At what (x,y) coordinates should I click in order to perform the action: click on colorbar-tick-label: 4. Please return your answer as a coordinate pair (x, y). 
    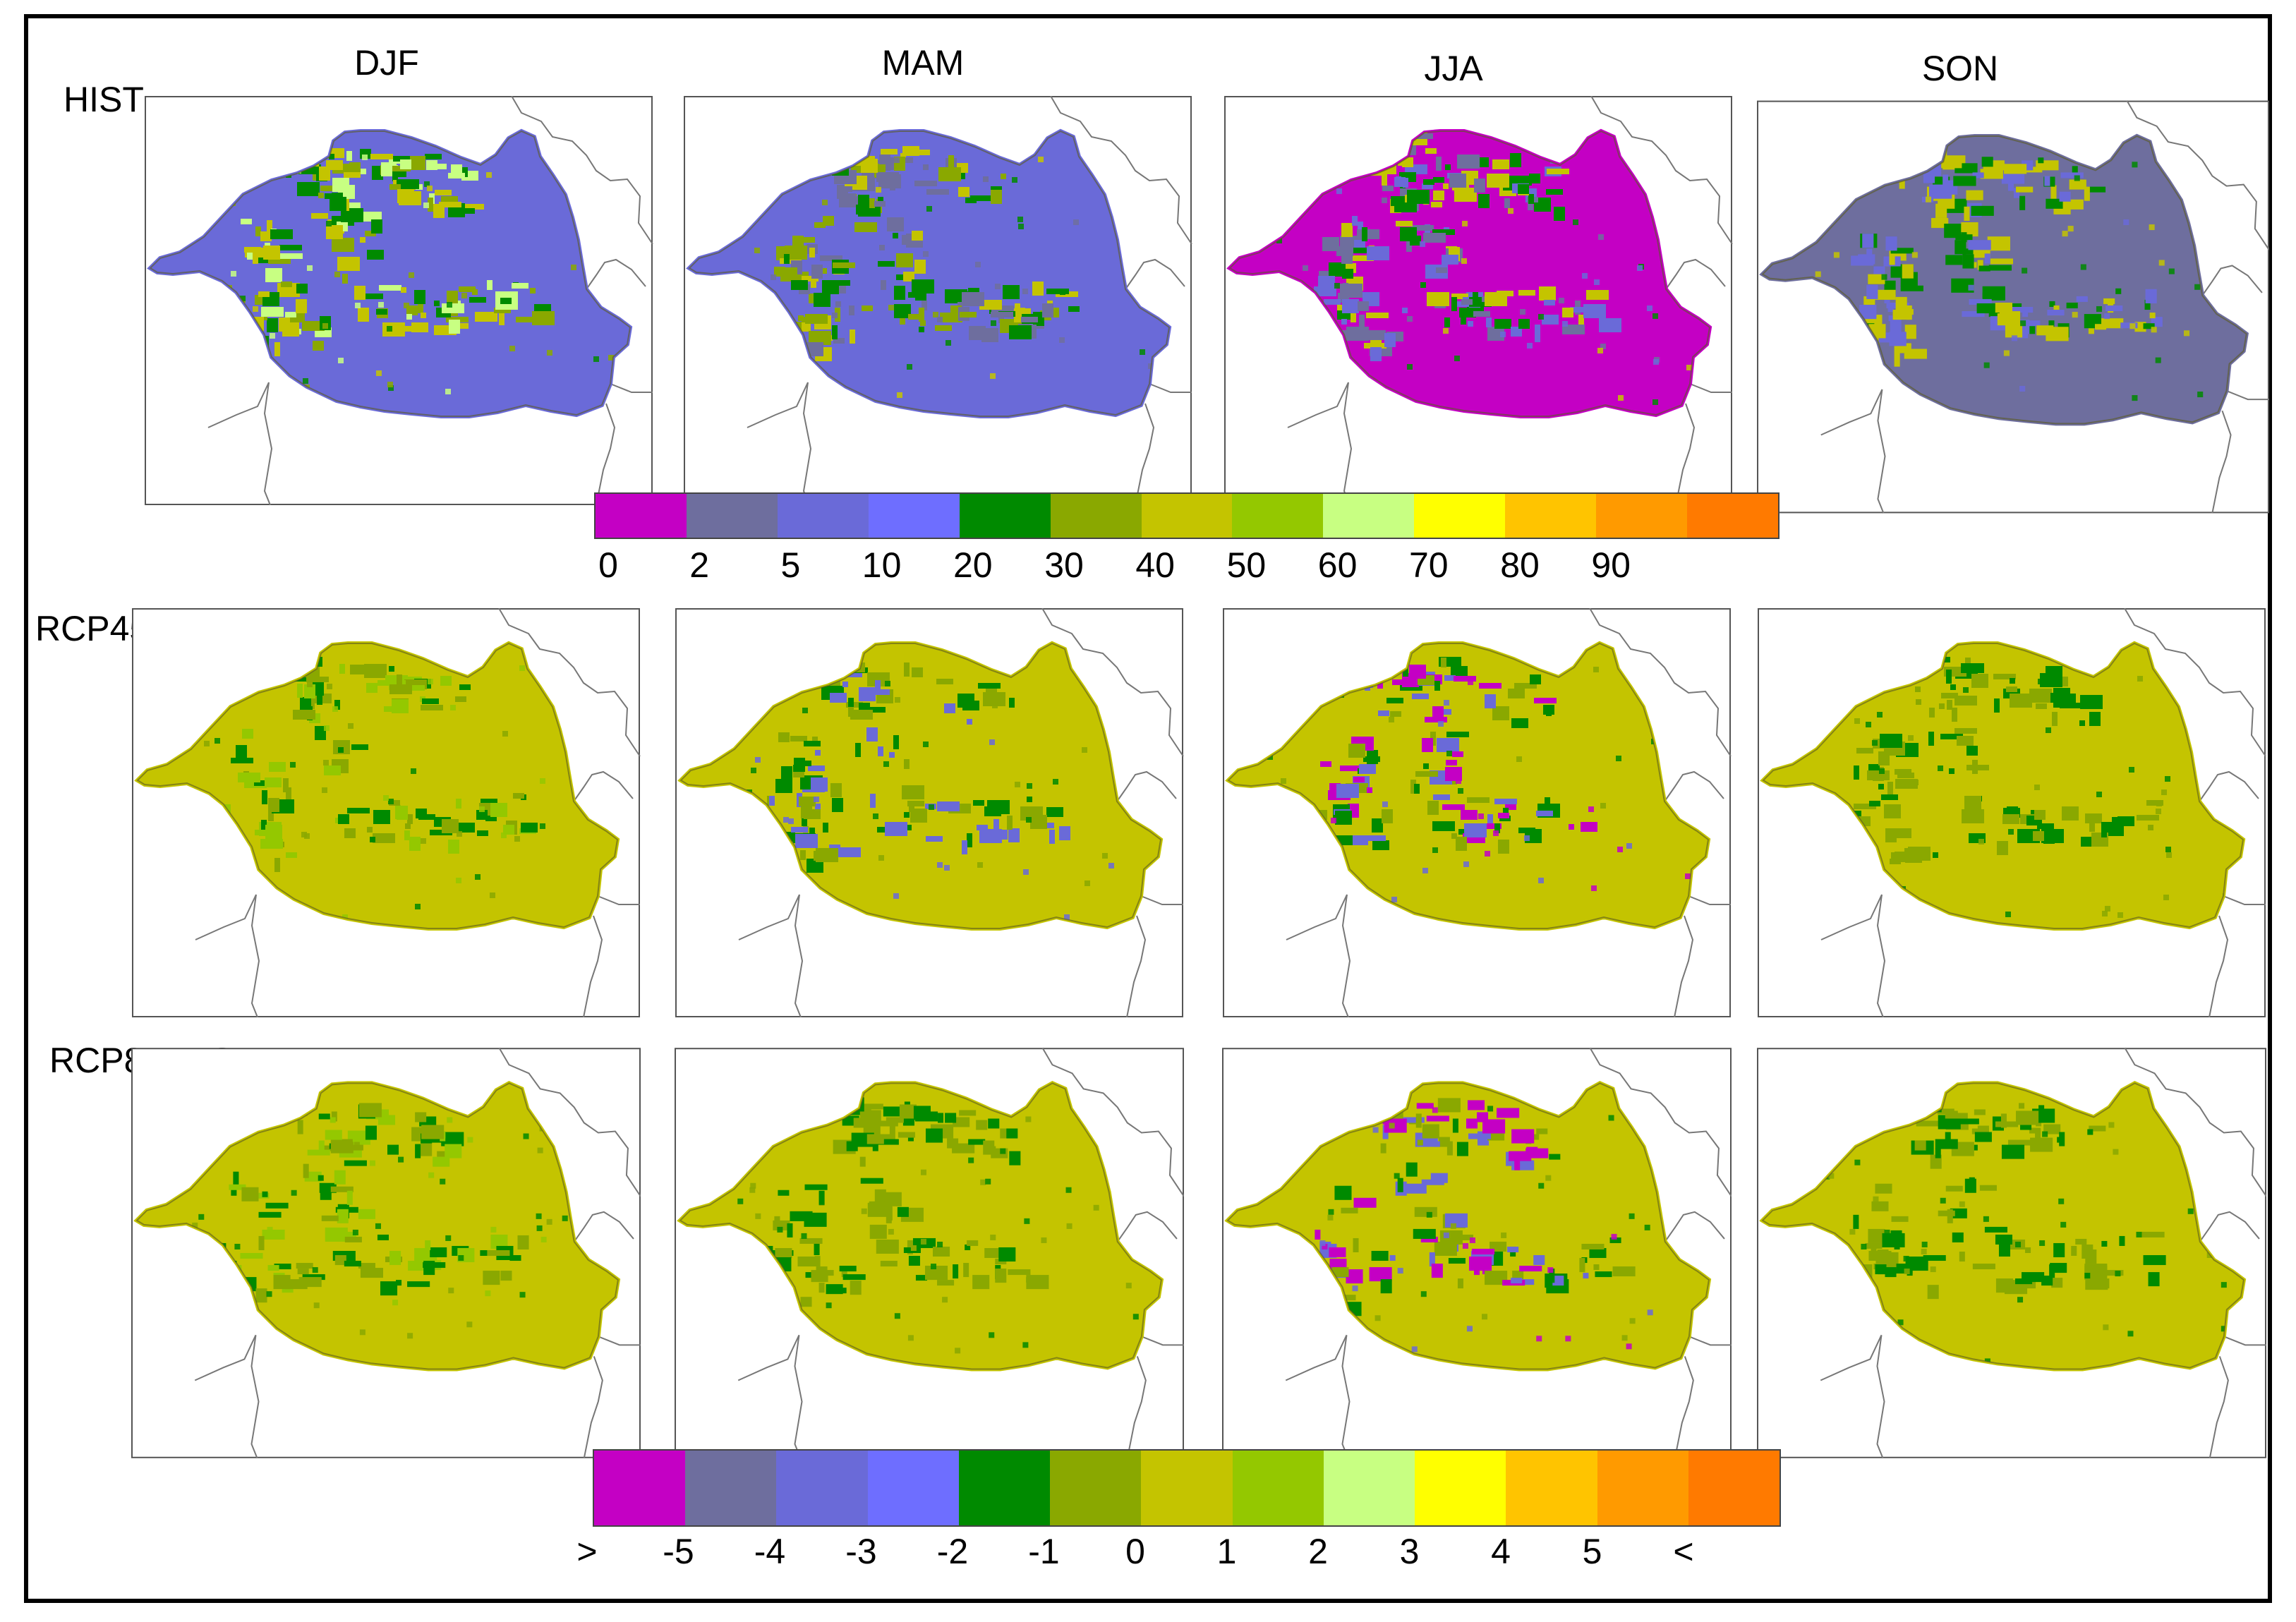
    Looking at the image, I should click on (1501, 1551).